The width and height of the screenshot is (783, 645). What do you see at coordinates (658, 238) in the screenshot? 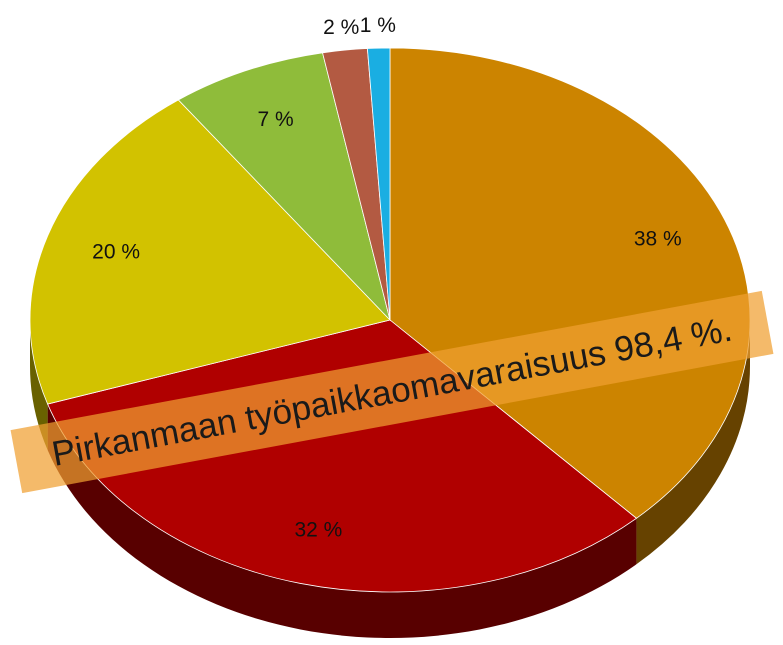
I see `value-label: 38 %` at bounding box center [658, 238].